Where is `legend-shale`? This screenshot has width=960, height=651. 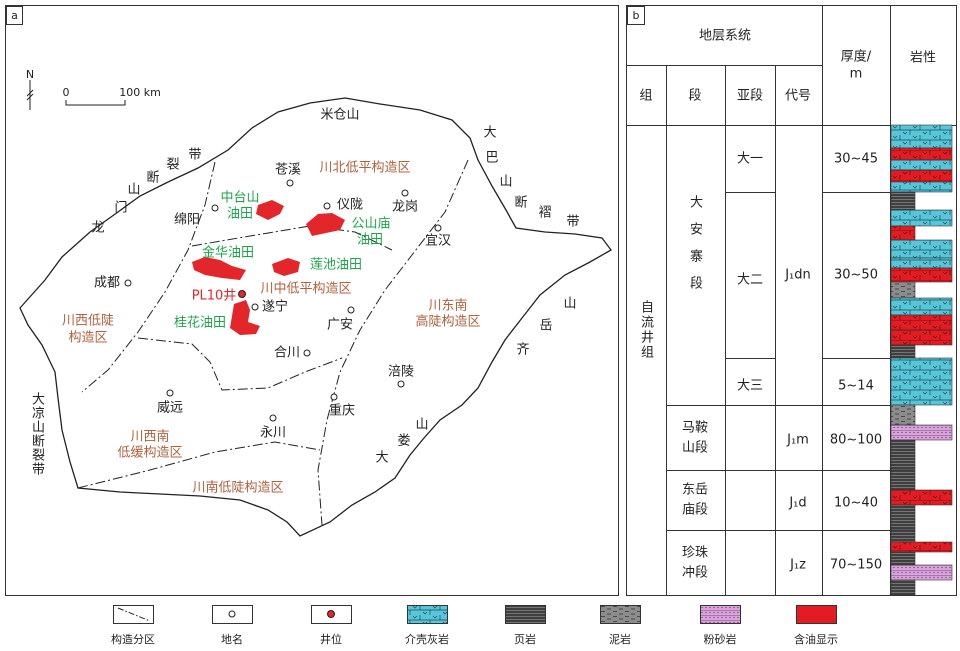
legend-shale is located at coordinates (525, 614).